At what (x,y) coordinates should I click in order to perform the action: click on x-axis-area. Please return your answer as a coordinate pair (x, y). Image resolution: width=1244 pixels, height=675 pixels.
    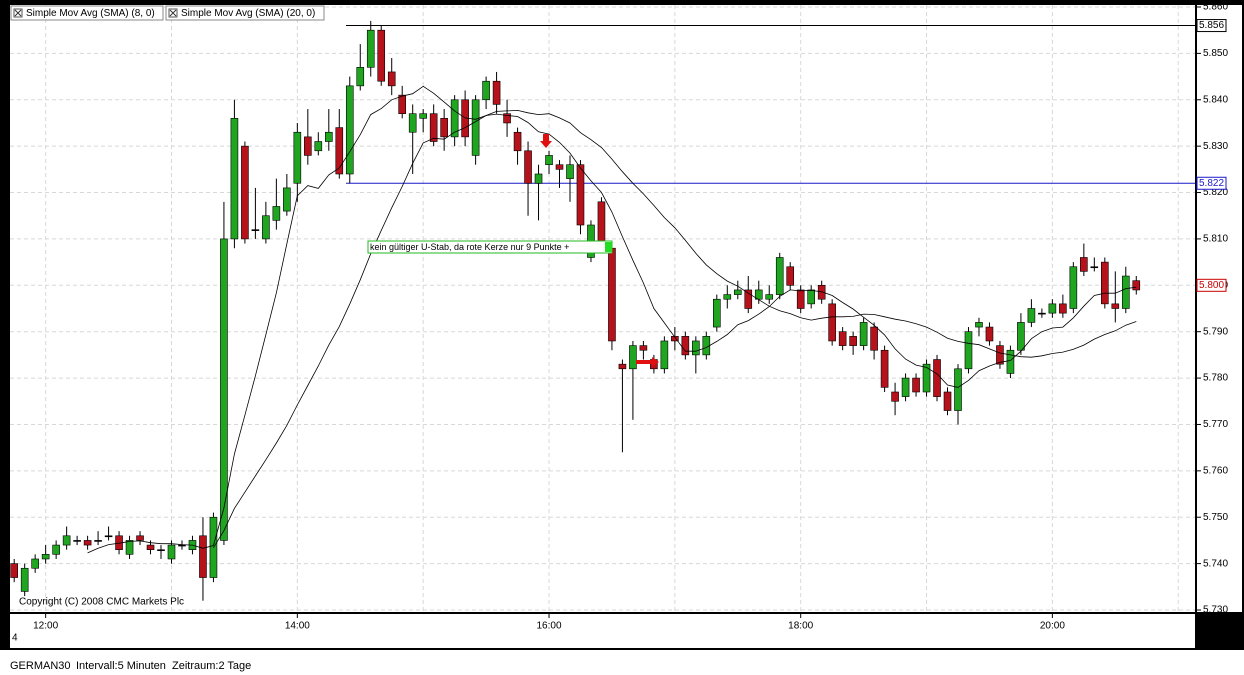
    Looking at the image, I should click on (602, 631).